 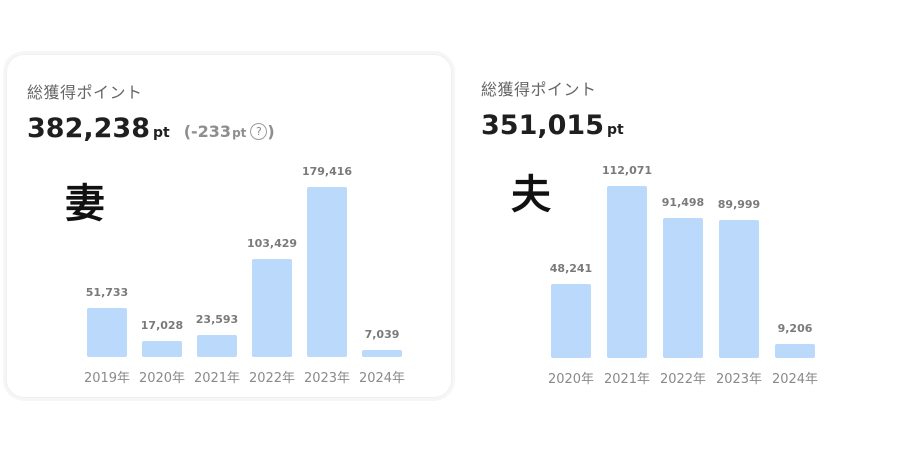 What do you see at coordinates (88, 128) in the screenshot?
I see `total-value: 382,238` at bounding box center [88, 128].